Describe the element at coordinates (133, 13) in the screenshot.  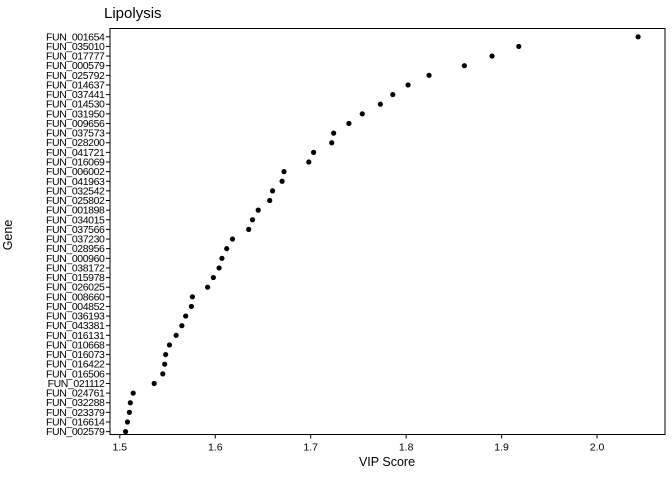
I see `chart-title: Lipolysis` at that location.